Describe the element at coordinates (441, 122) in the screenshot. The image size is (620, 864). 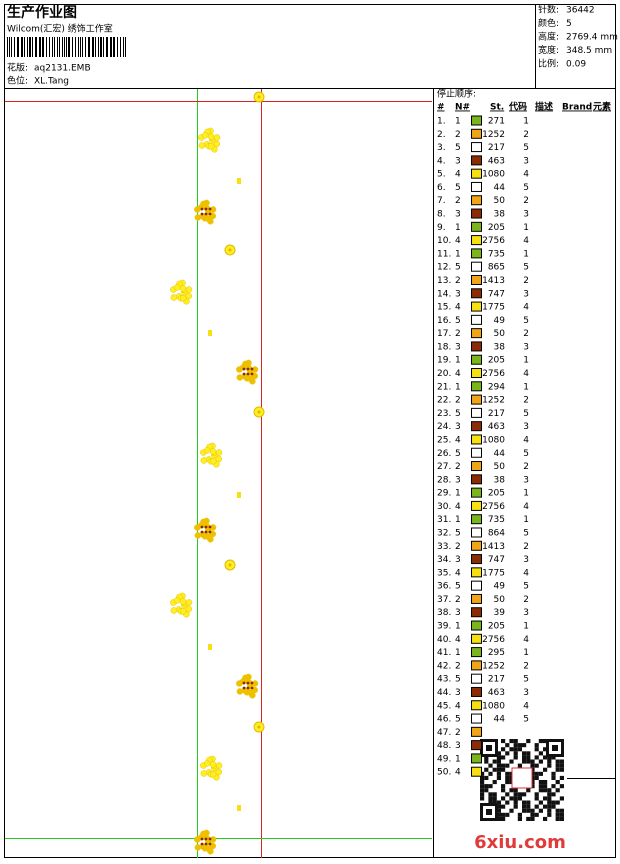
I see `row-number: 1.` at that location.